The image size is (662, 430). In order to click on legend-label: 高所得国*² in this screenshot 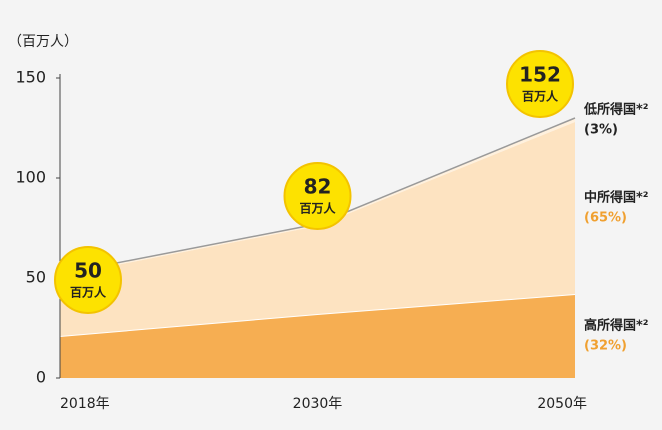, I will do `click(616, 326)`.